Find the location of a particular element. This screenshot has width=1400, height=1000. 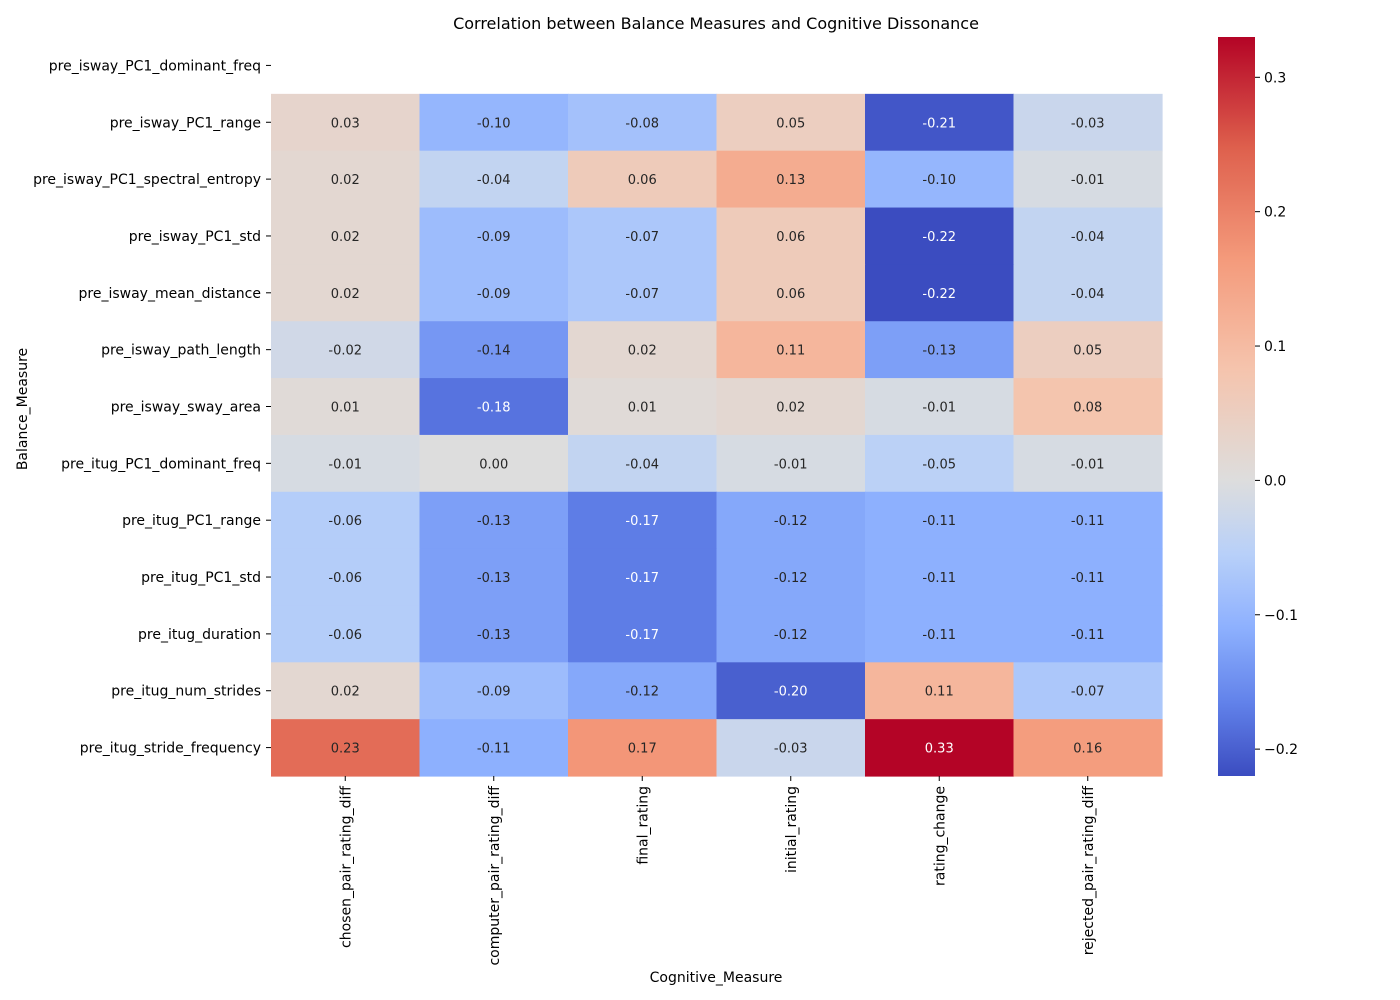

y-tick-label: pre_itug_PC1_dominant_freq is located at coordinates (161, 464).